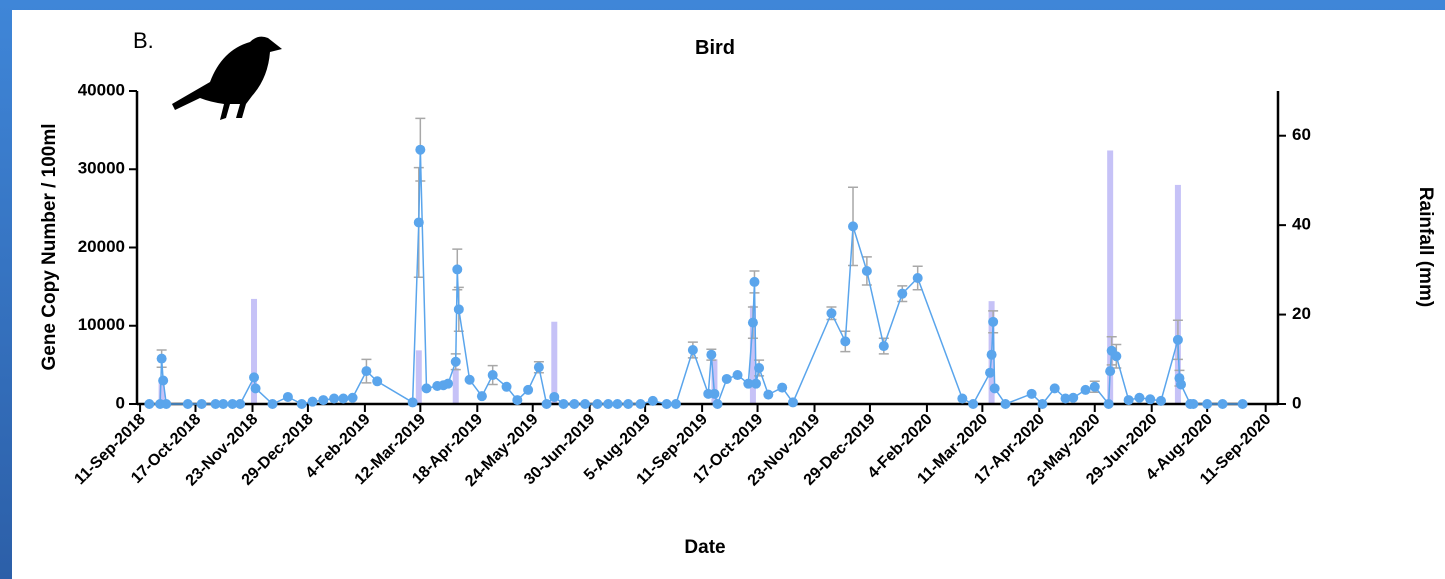 This screenshot has height=579, width=1445. I want to click on y2-axis-label: Rainfall (mm), so click(1425, 247).